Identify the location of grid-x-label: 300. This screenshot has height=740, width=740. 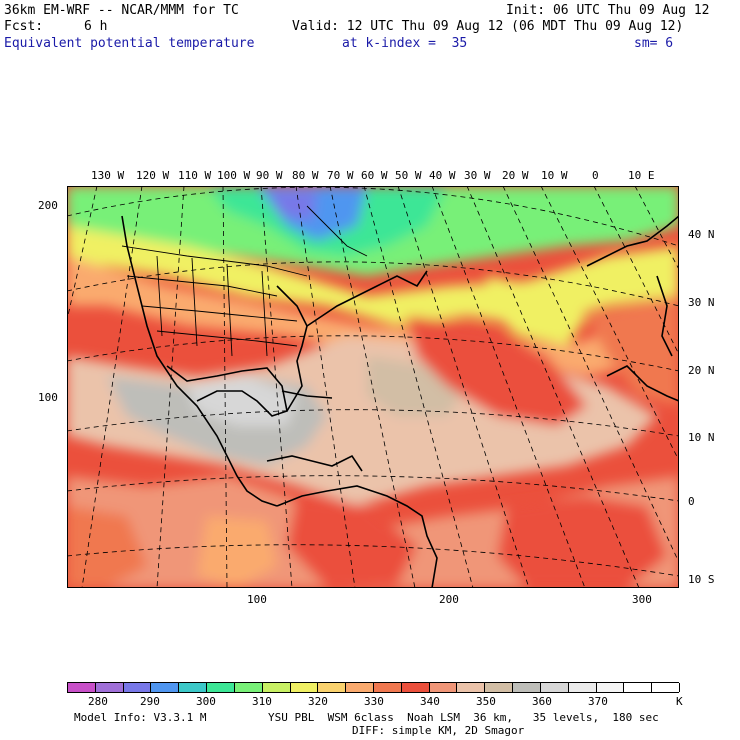
(642, 599).